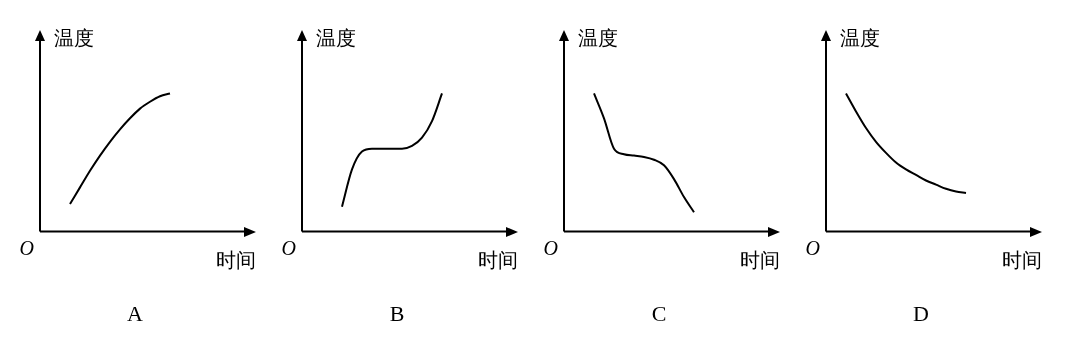 This screenshot has height=345, width=1077. What do you see at coordinates (659, 313) in the screenshot?
I see `text: C` at bounding box center [659, 313].